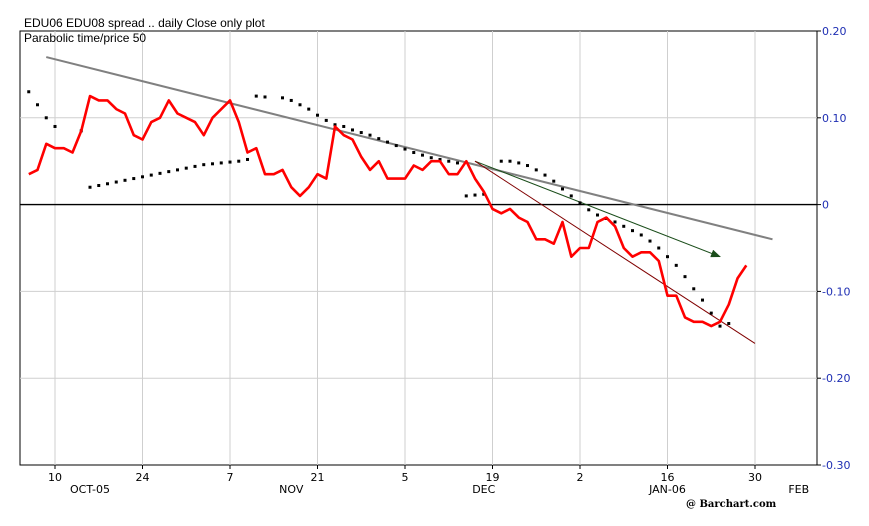  I want to click on month-label: DEC, so click(483, 489).